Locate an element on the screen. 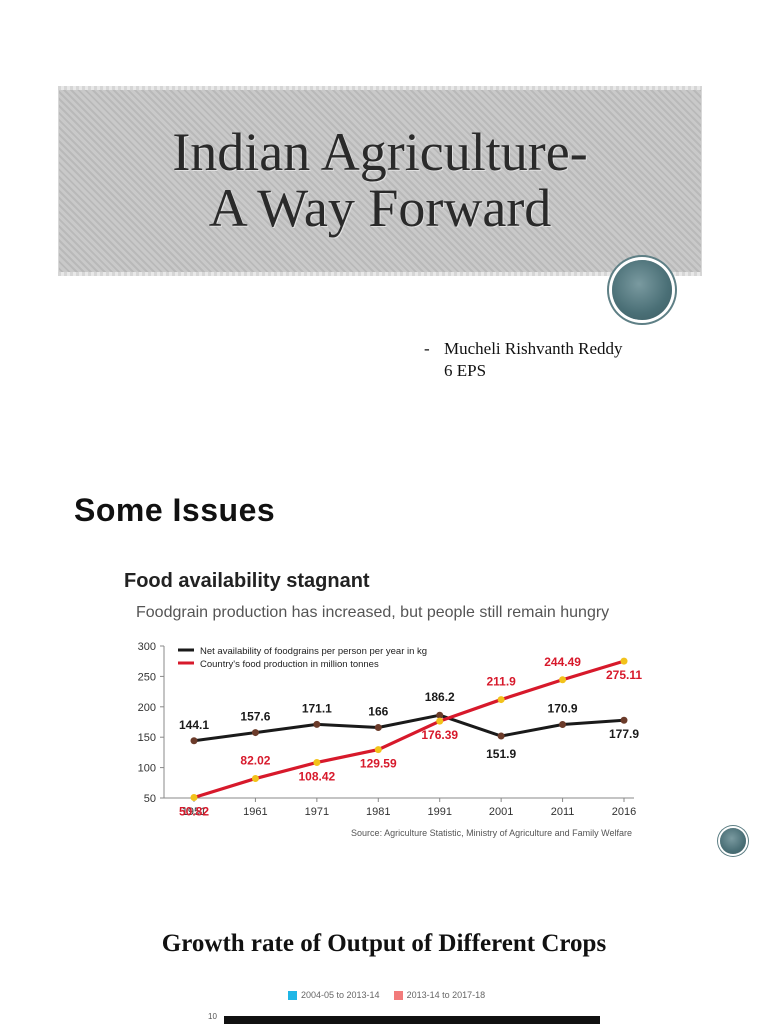 The width and height of the screenshot is (768, 1024). growth-legend: 2004-05 to 2013-14 2013-14 to 2017-18 is located at coordinates (387, 995).